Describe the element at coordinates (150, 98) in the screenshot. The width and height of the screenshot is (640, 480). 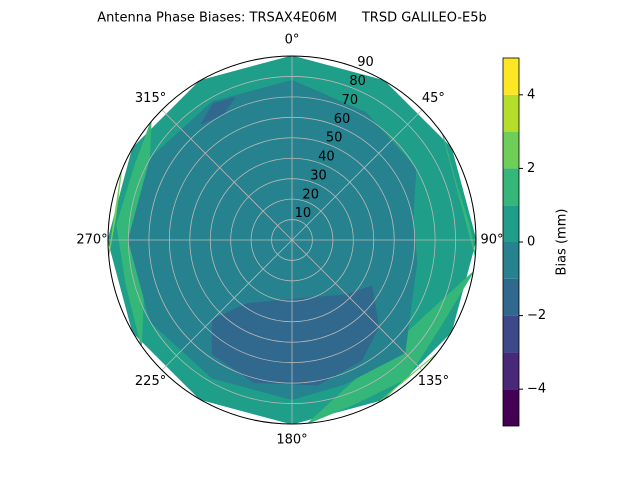
I see `theta-tick-label: 315°` at that location.